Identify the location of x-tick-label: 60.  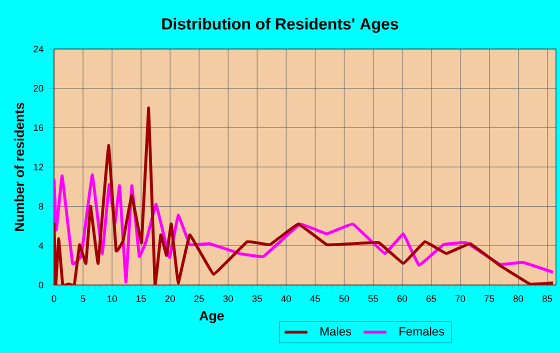
(402, 298).